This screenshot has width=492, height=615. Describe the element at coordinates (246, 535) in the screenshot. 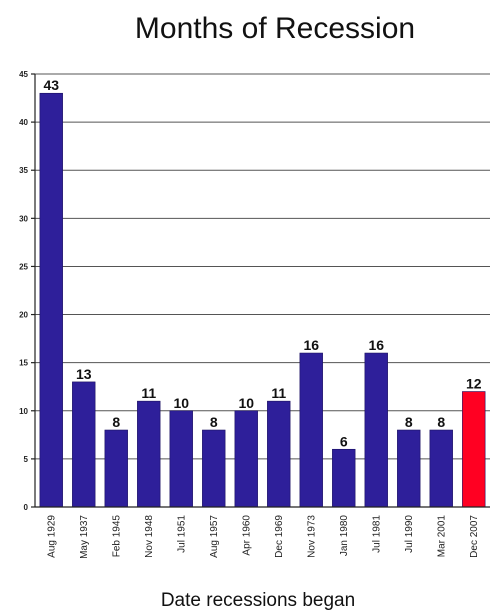

I see `x-tick-label: Apr 1960` at that location.